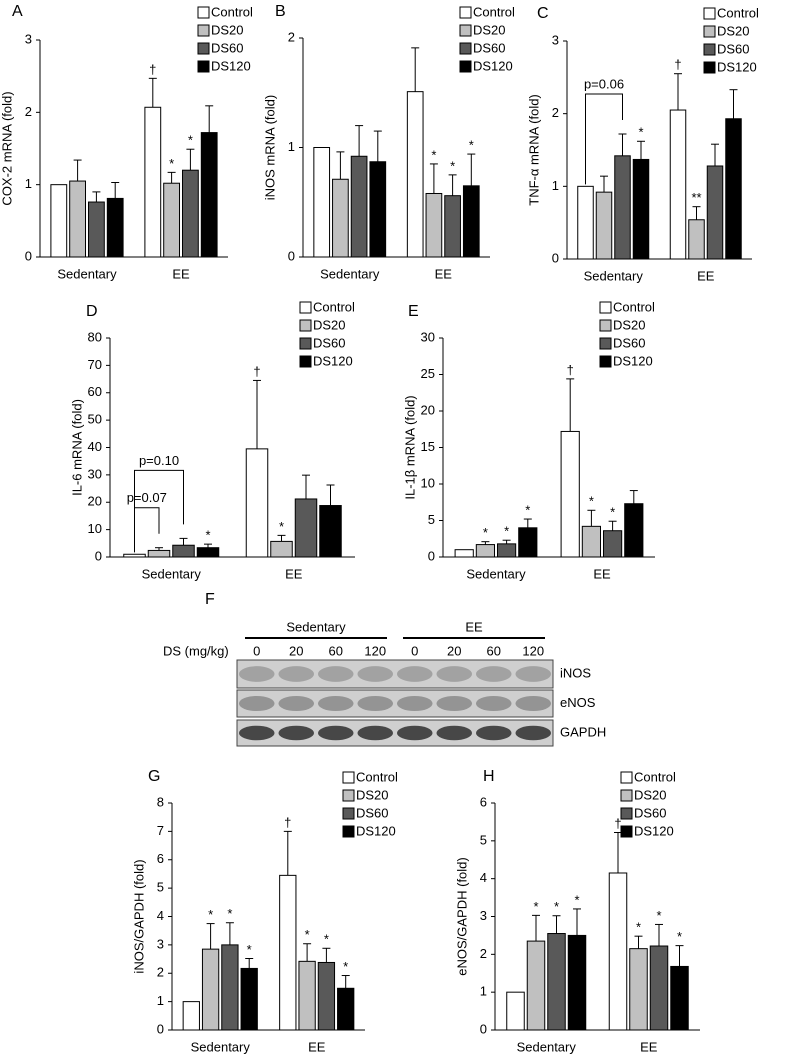 This screenshot has width=788, height=1058. Describe the element at coordinates (92, 311) in the screenshot. I see `panel-label: D` at that location.